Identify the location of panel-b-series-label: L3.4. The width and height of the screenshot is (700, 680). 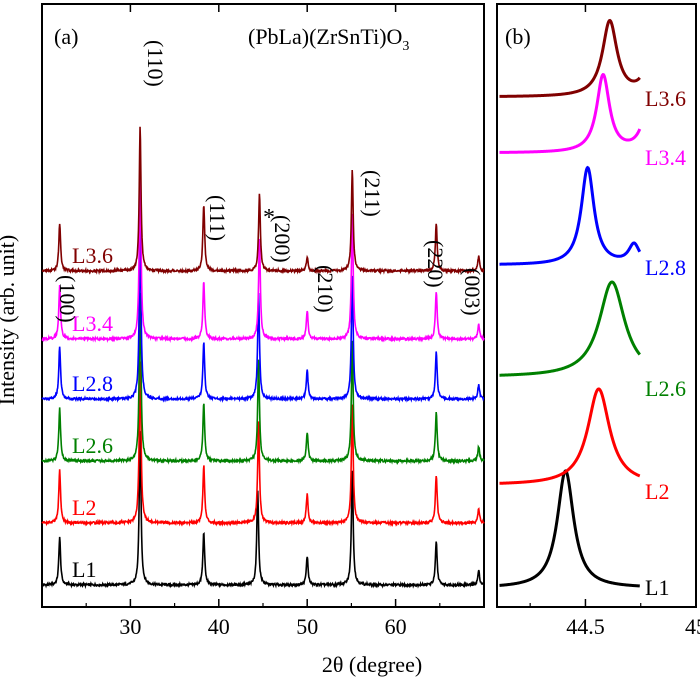
(665, 157).